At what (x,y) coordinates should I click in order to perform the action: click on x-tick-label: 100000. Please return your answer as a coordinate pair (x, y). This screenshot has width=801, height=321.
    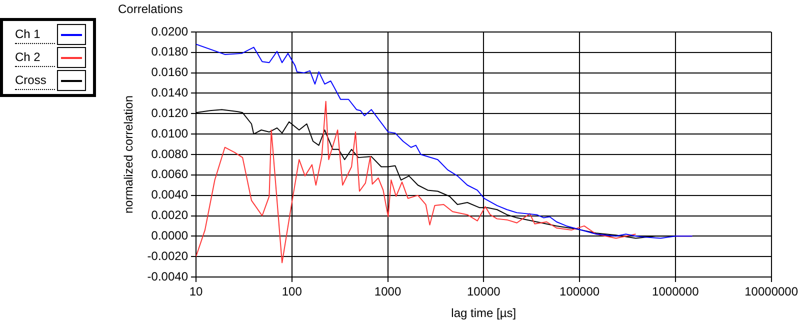
    Looking at the image, I should click on (580, 291).